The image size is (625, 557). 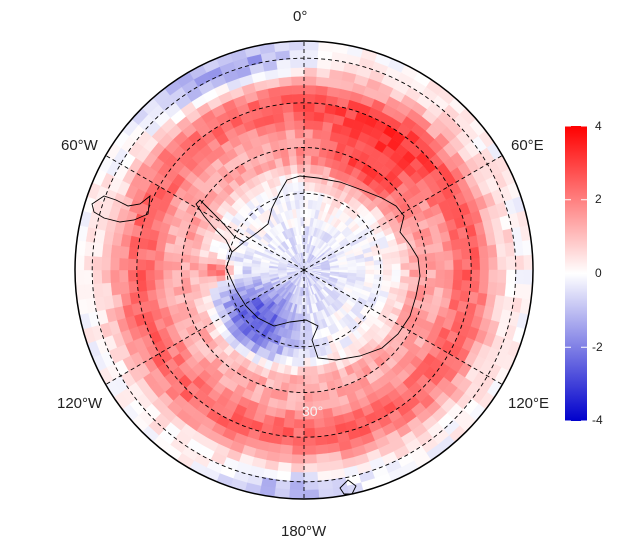 I want to click on south-america-tip, so click(x=121, y=208).